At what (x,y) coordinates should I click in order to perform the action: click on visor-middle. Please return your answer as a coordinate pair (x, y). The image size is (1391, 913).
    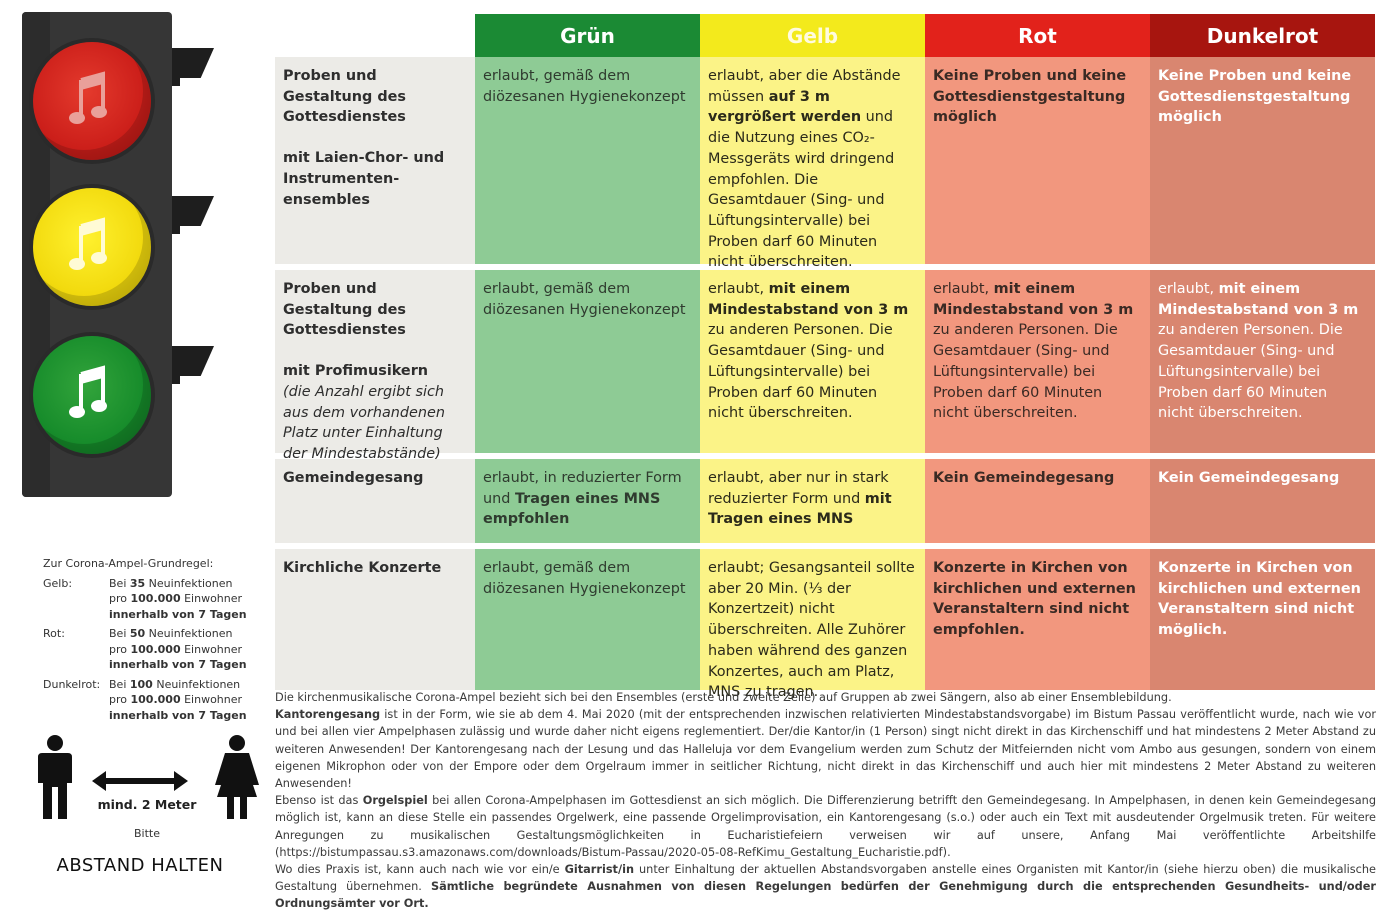
    Looking at the image, I should click on (195, 211).